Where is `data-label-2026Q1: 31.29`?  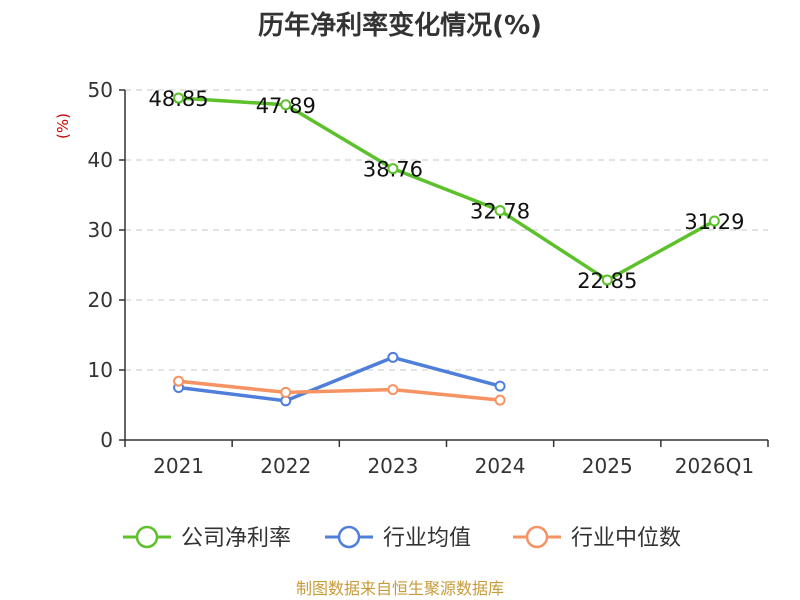
data-label-2026Q1: 31.29 is located at coordinates (714, 222).